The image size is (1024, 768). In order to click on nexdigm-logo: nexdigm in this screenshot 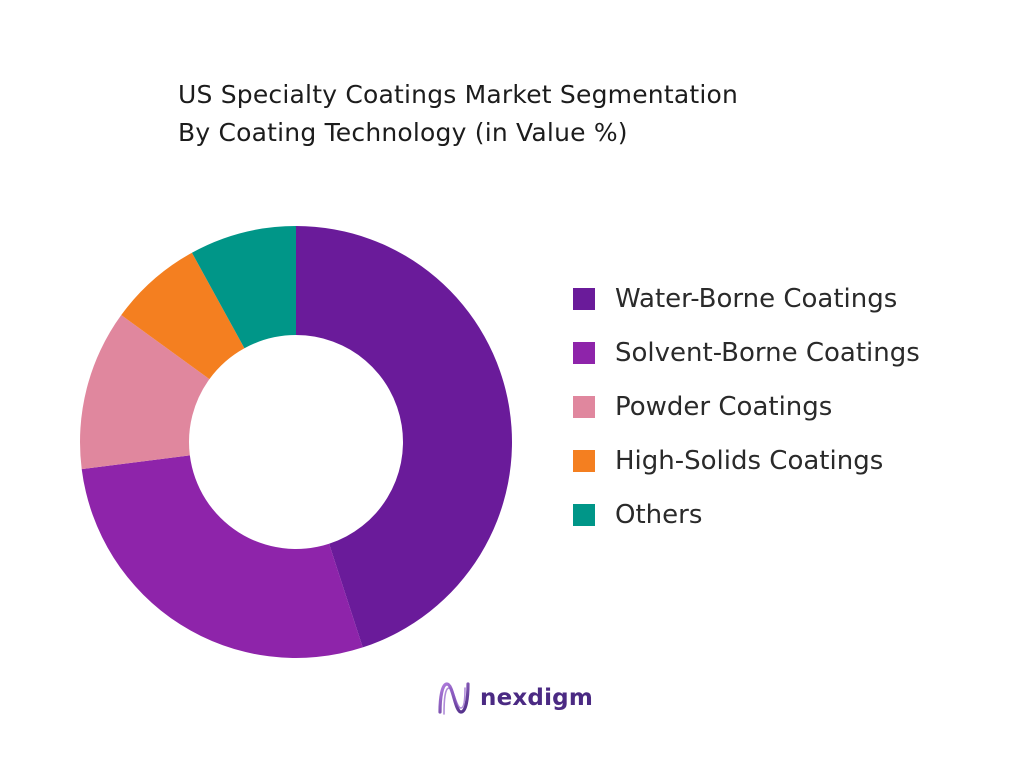, I will do `click(514, 698)`.